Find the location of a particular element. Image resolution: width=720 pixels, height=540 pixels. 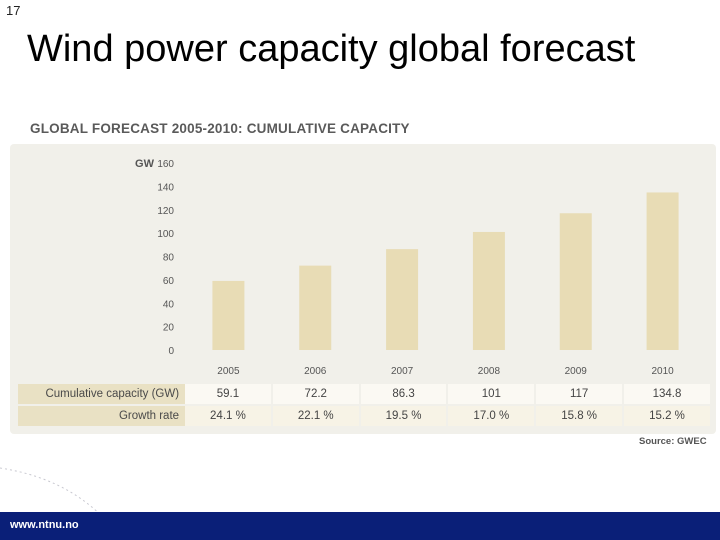

x-tick-label: 2005 is located at coordinates (228, 371).